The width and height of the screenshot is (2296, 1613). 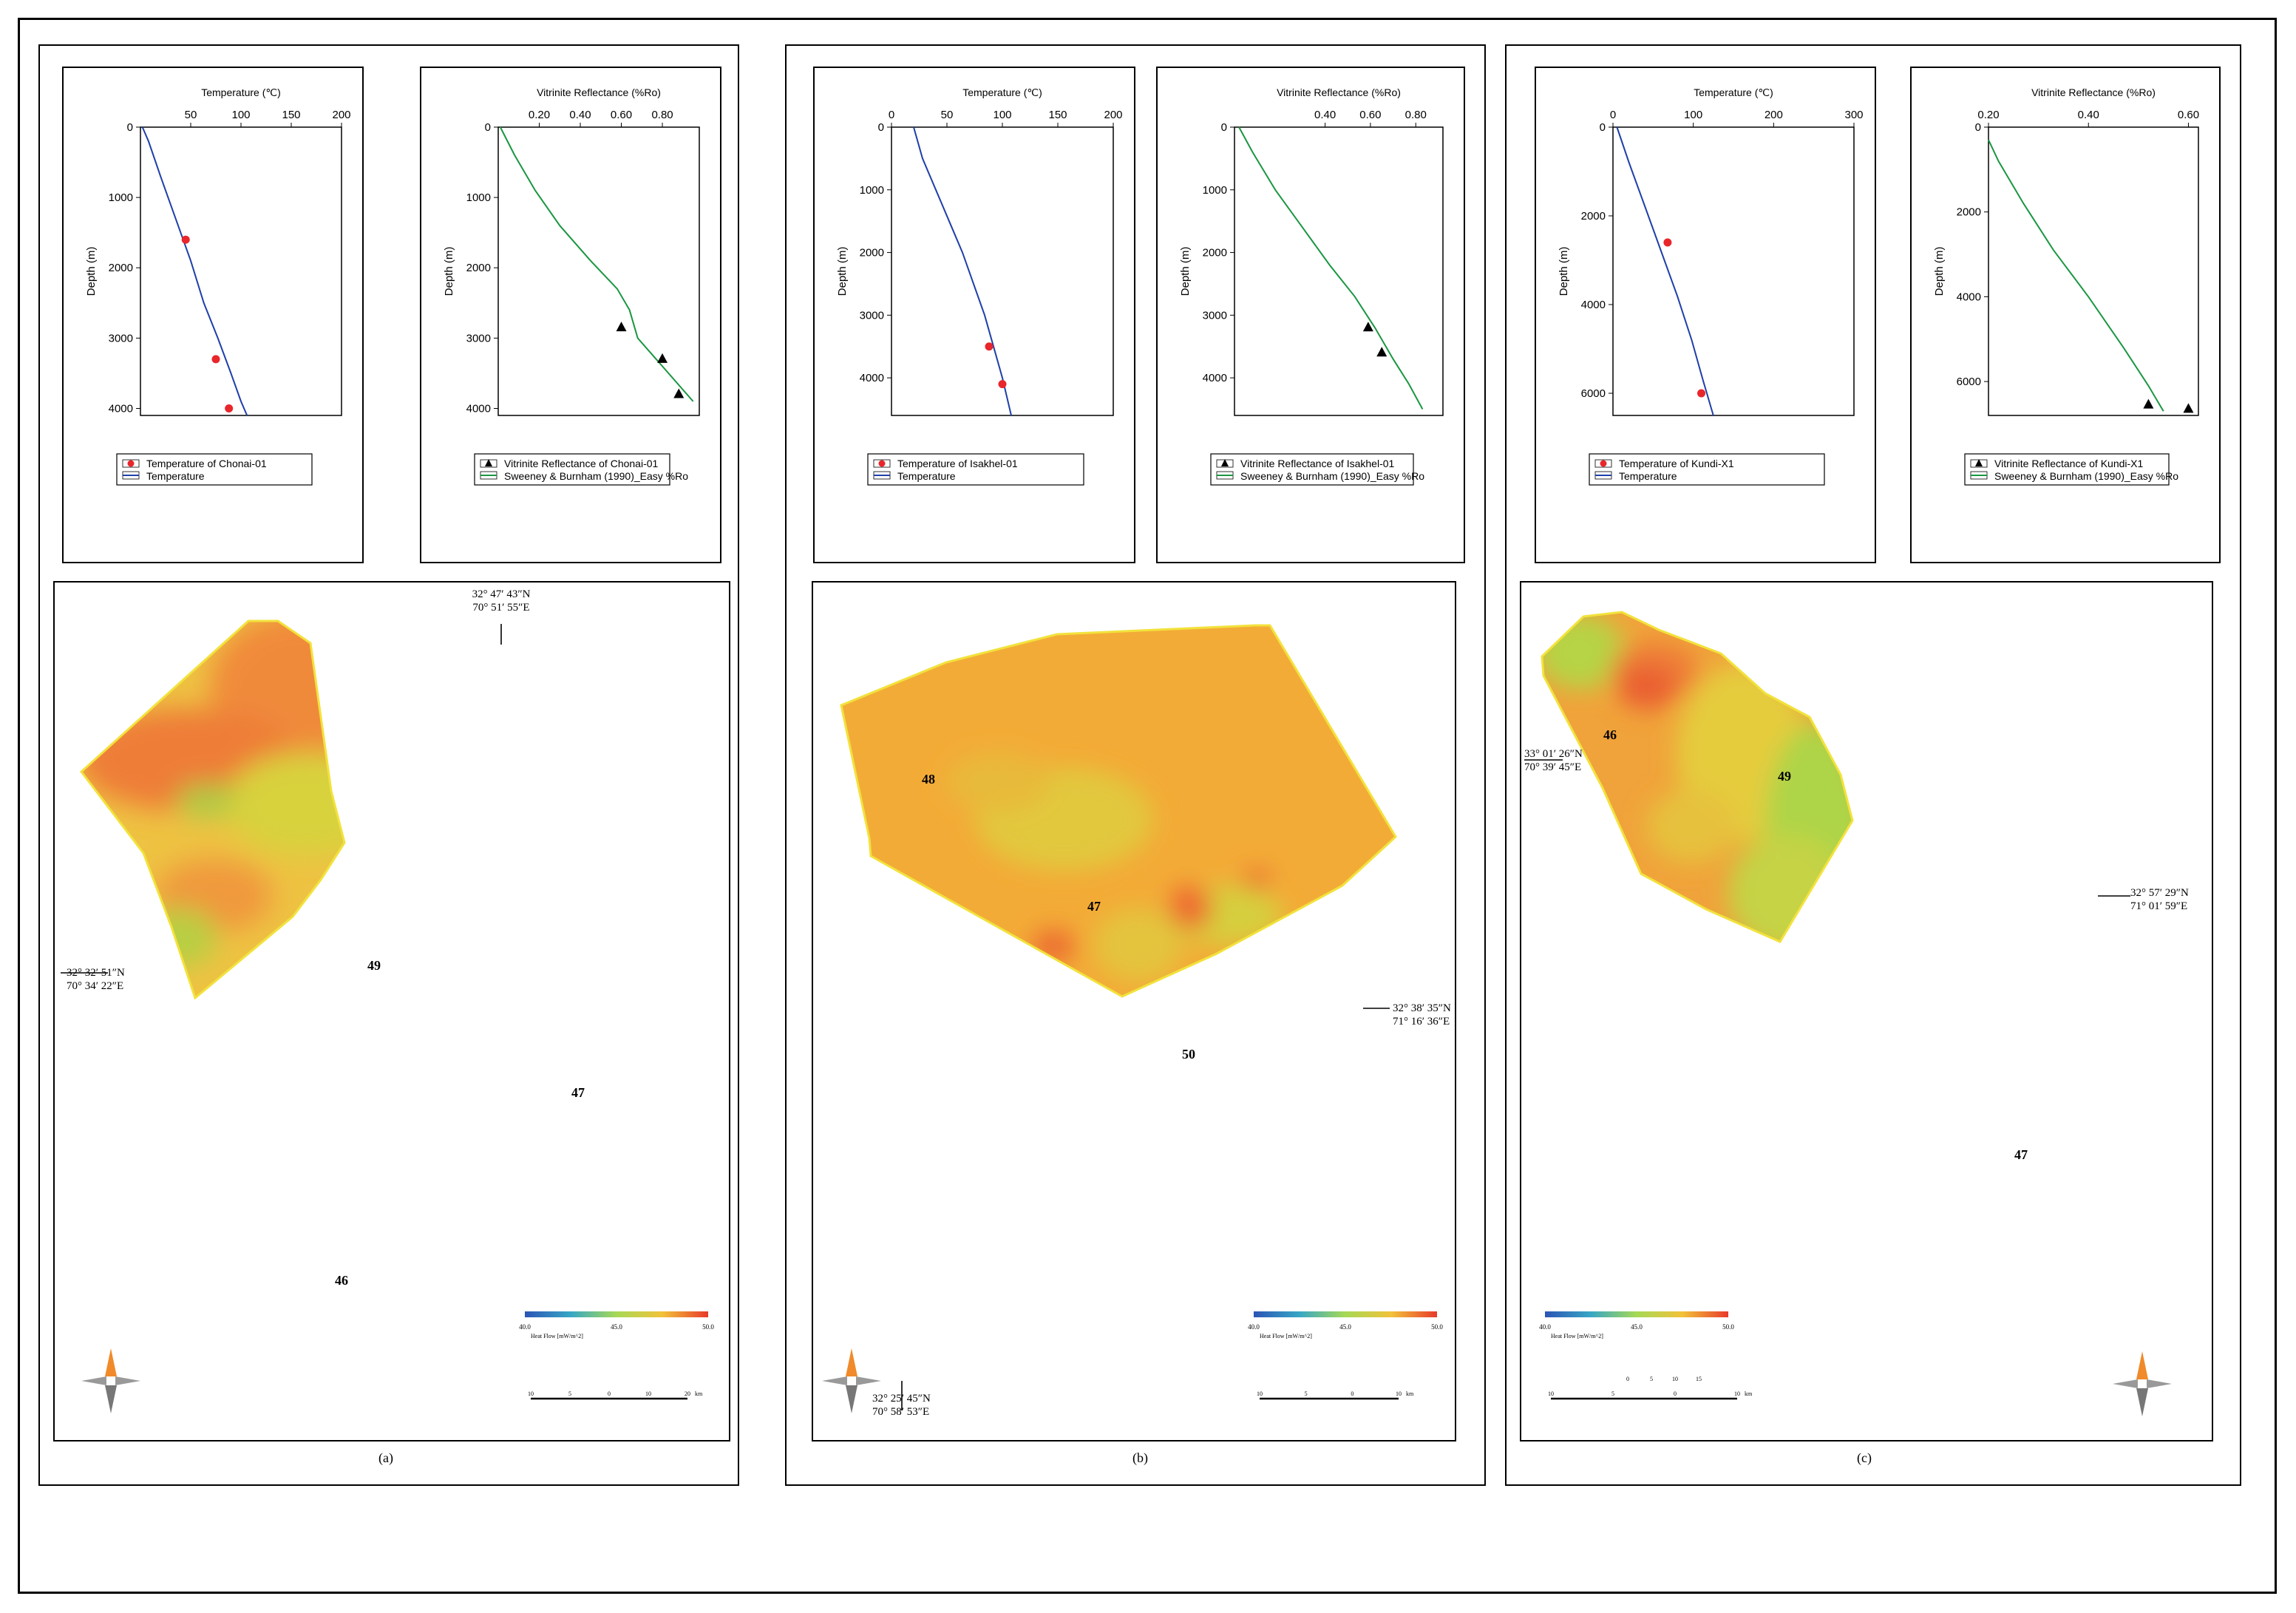 I want to click on caption-c: (c), so click(x=1864, y=1457).